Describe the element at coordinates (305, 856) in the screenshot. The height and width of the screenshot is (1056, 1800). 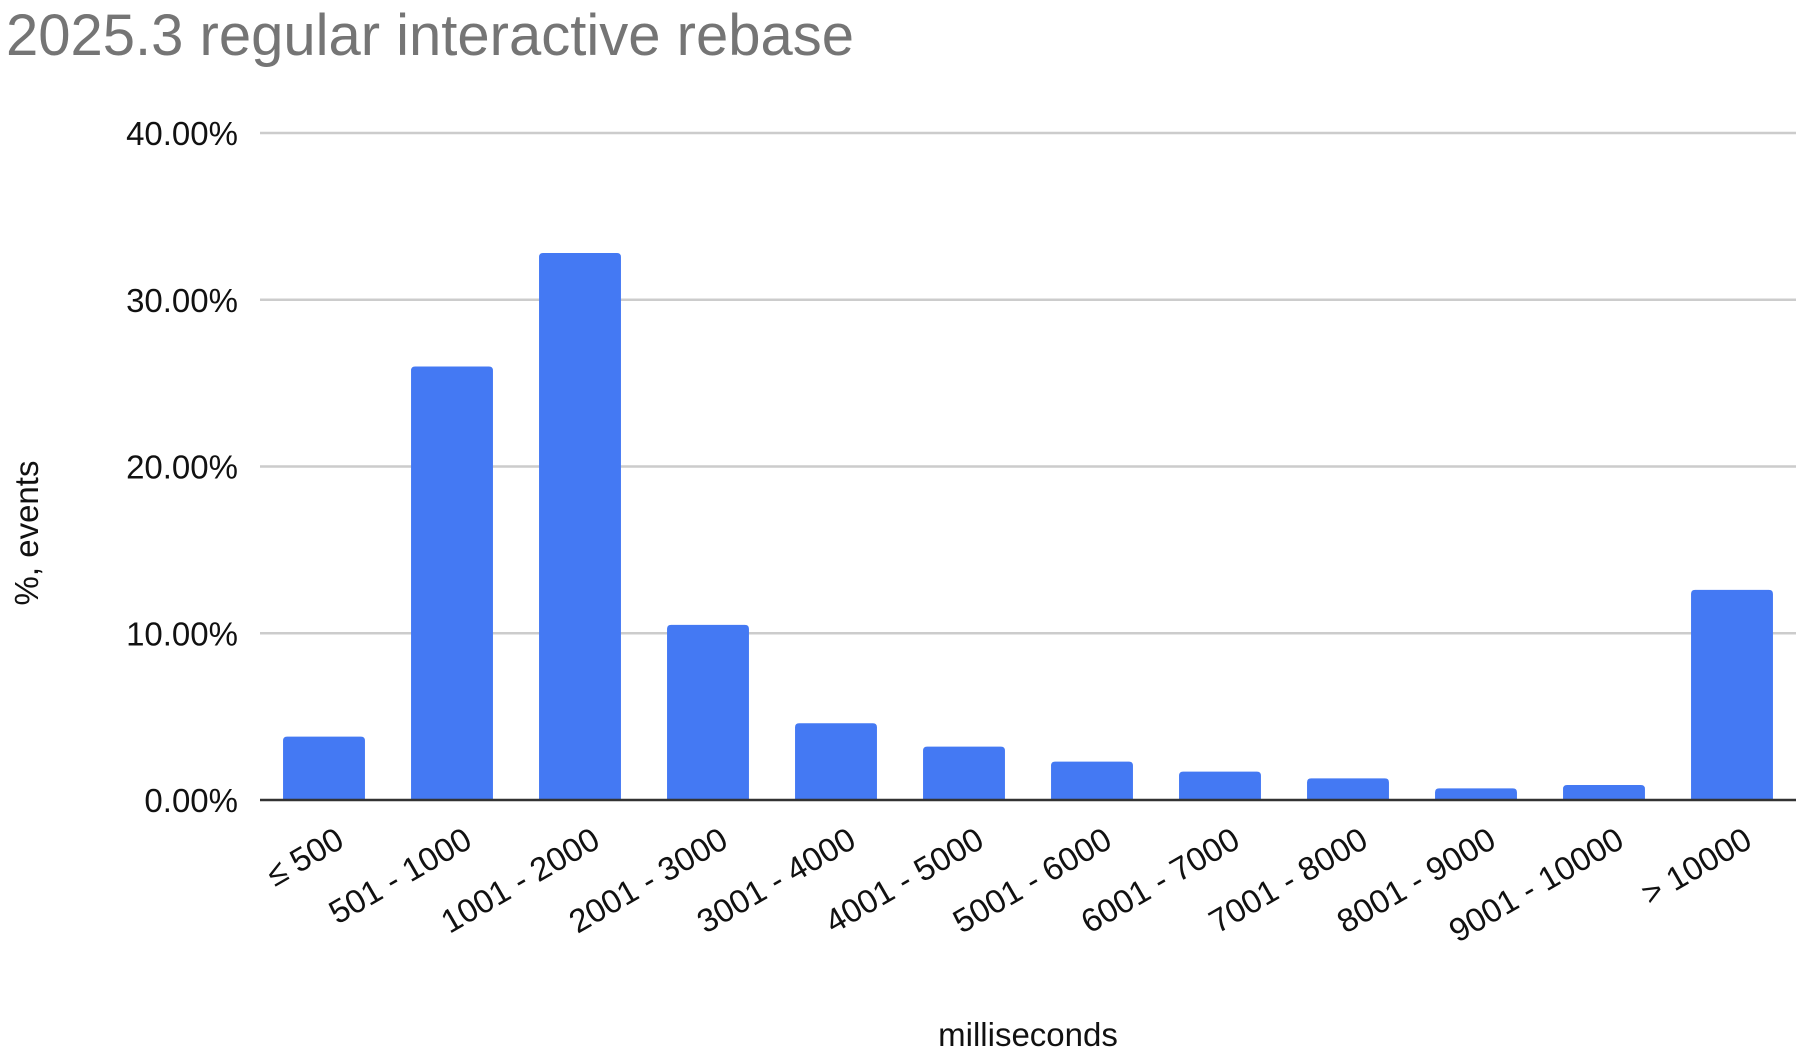
I see `x-tick-label: ≤ 500` at that location.